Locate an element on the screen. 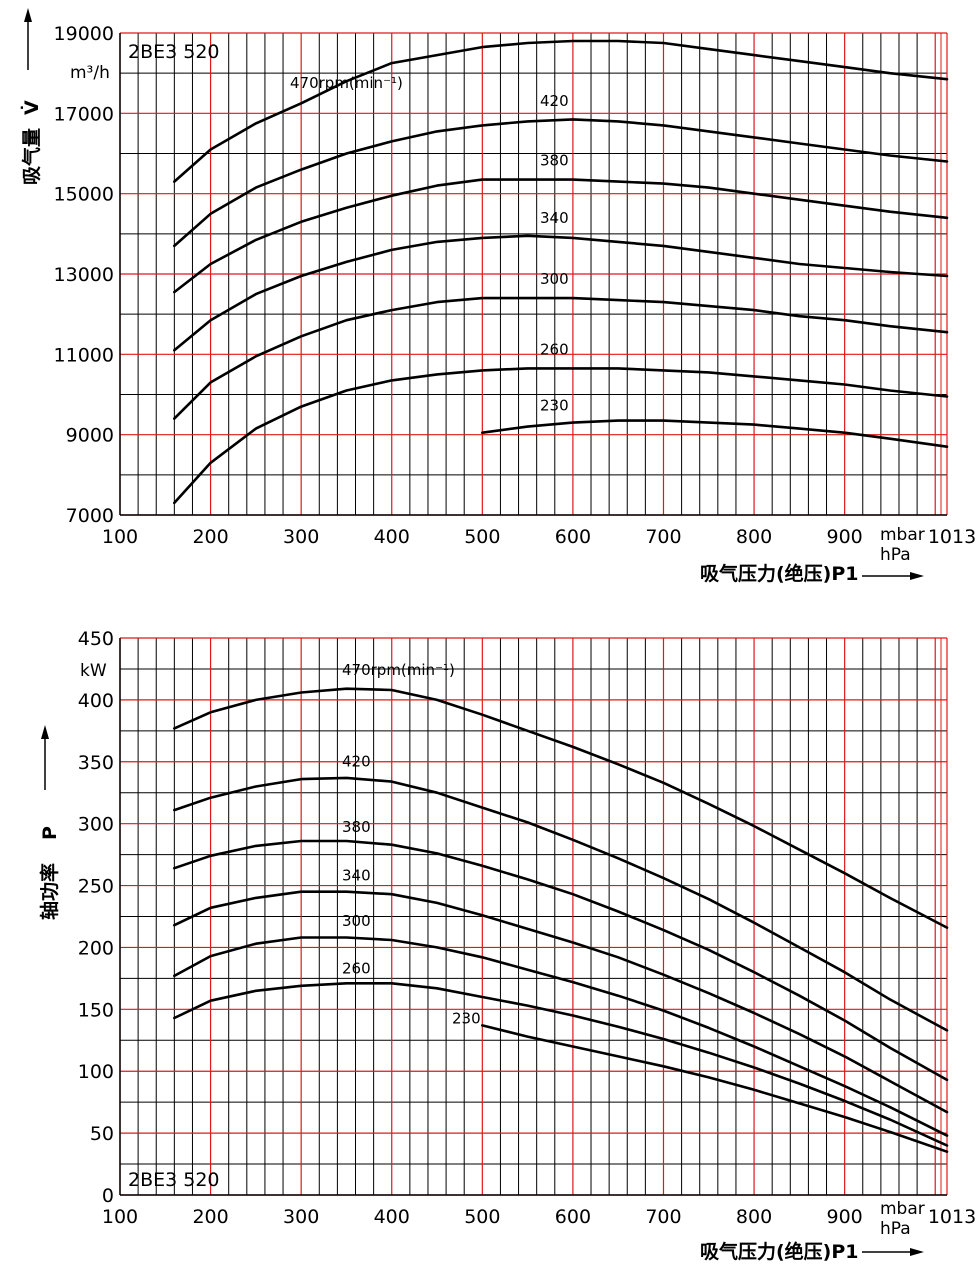 The width and height of the screenshot is (980, 1279). y-tick-label: 15000 is located at coordinates (84, 195).